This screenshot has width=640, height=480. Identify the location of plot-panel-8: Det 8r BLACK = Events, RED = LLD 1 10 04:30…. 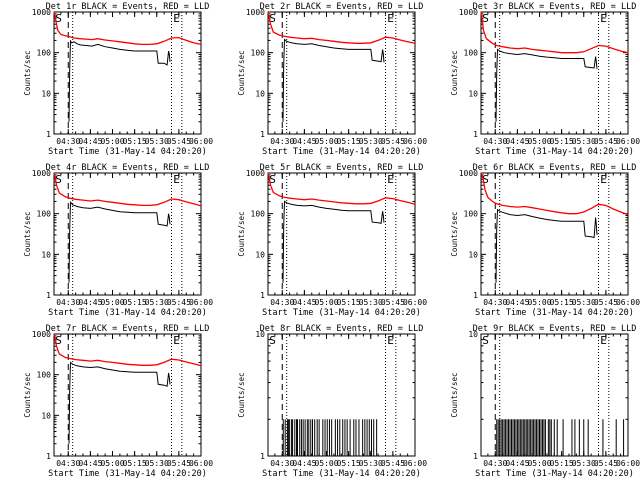
(332, 401).